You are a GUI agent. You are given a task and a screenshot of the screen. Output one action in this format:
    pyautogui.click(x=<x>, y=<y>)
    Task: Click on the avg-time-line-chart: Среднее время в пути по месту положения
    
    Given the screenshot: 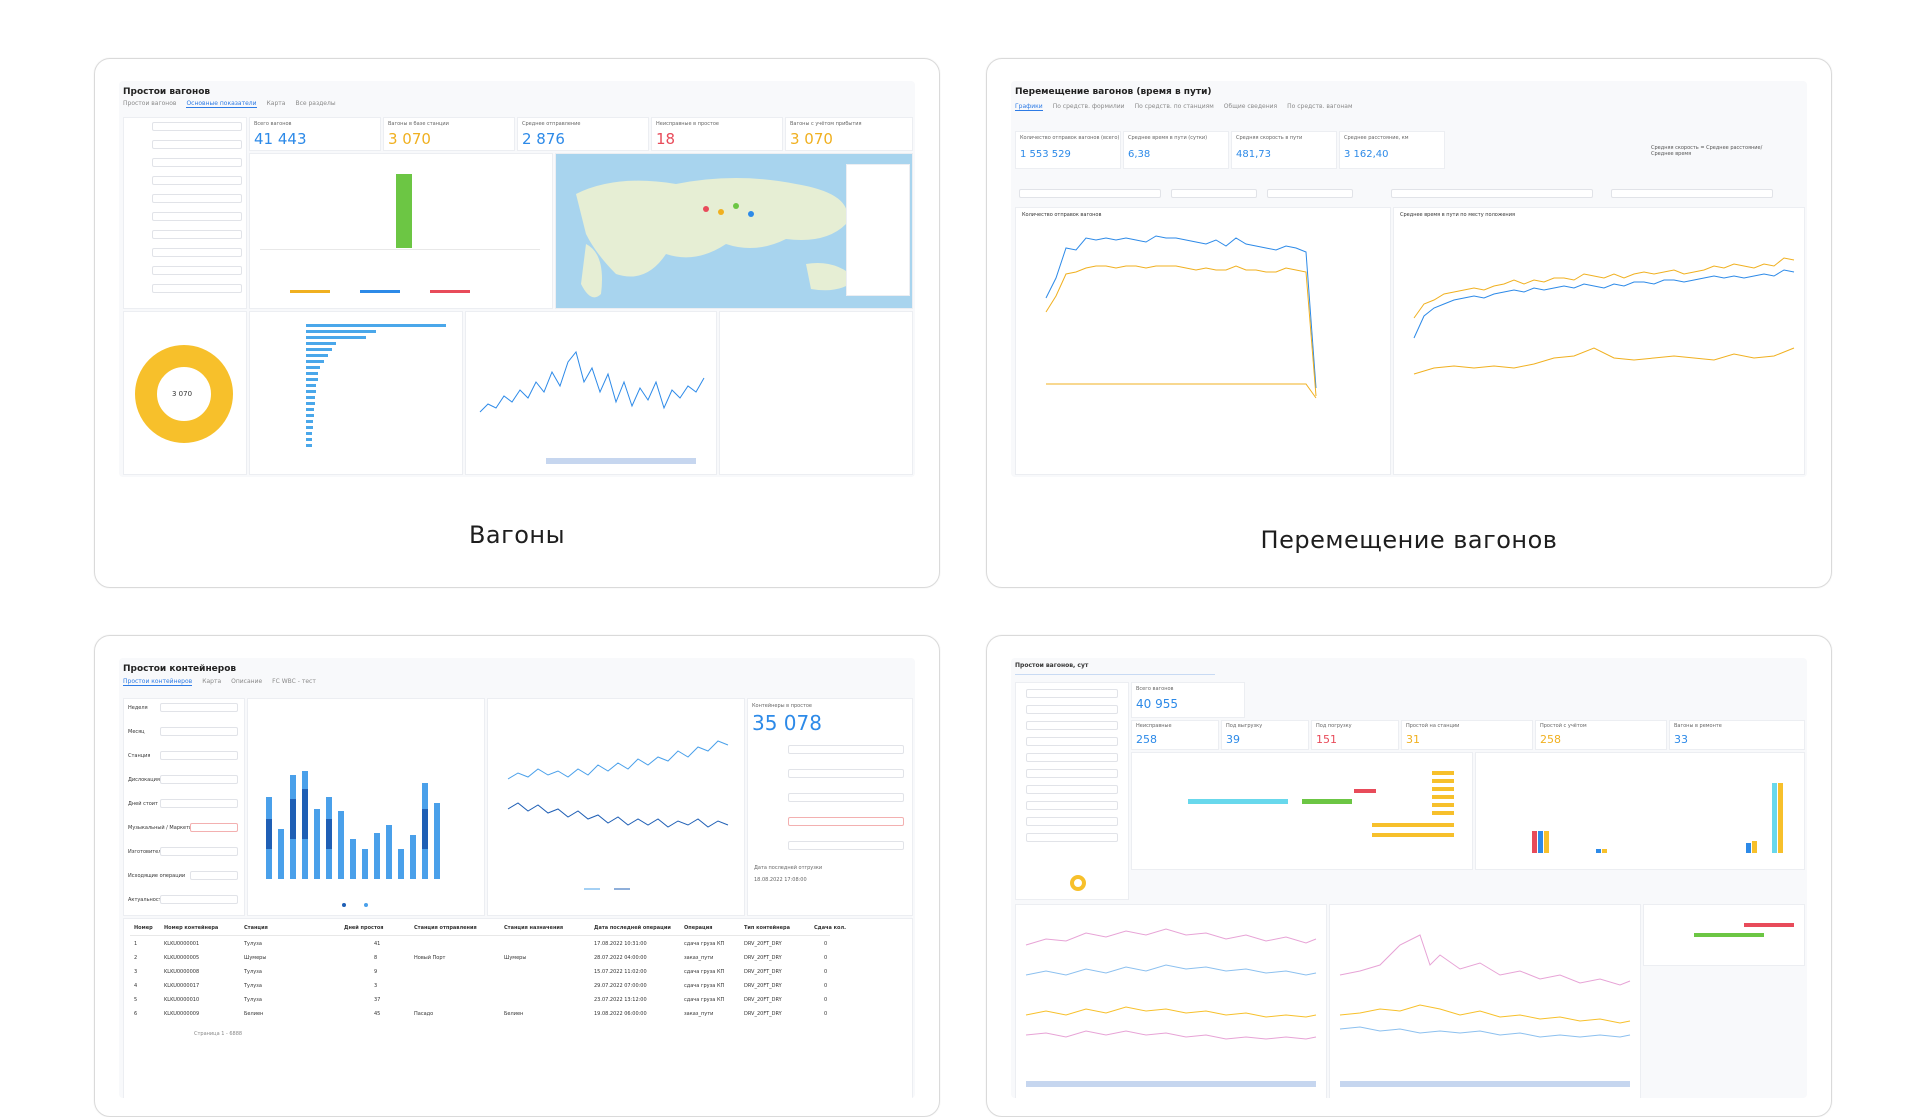 What is the action you would take?
    pyautogui.click(x=1599, y=341)
    